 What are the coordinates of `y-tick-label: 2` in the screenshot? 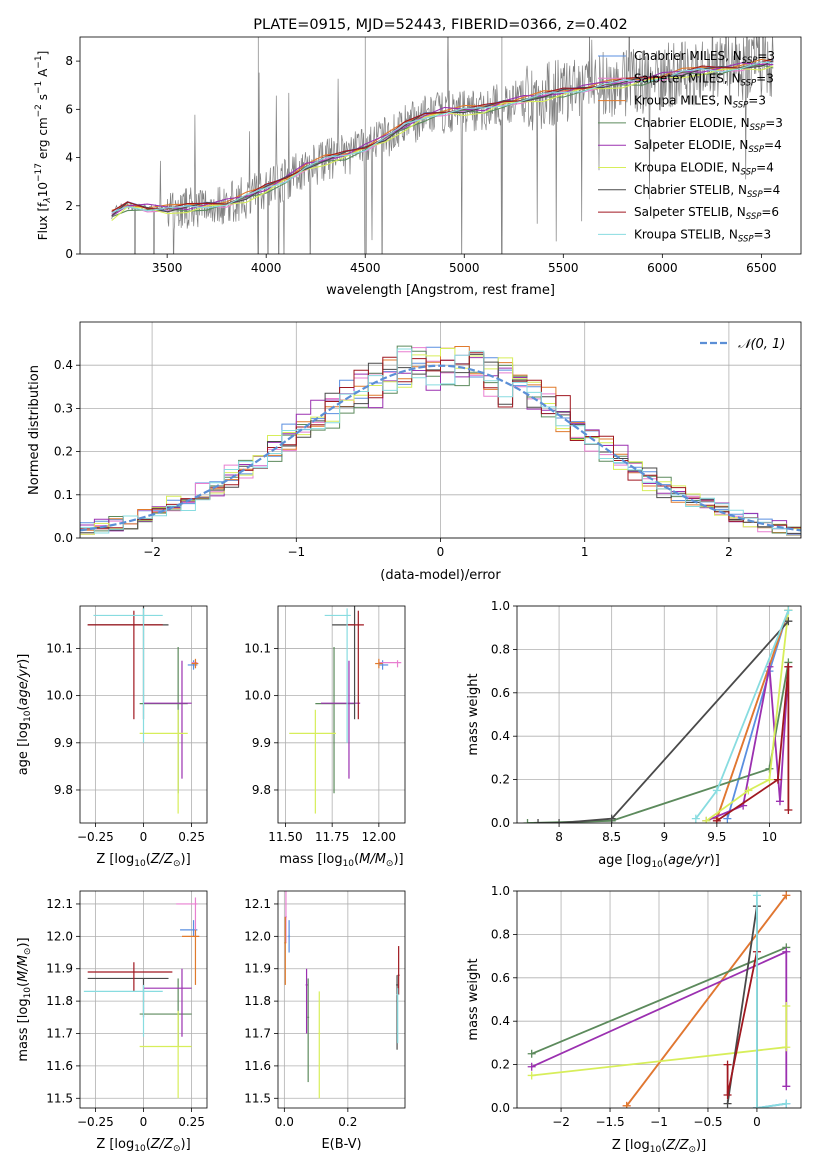 It's located at (69, 206).